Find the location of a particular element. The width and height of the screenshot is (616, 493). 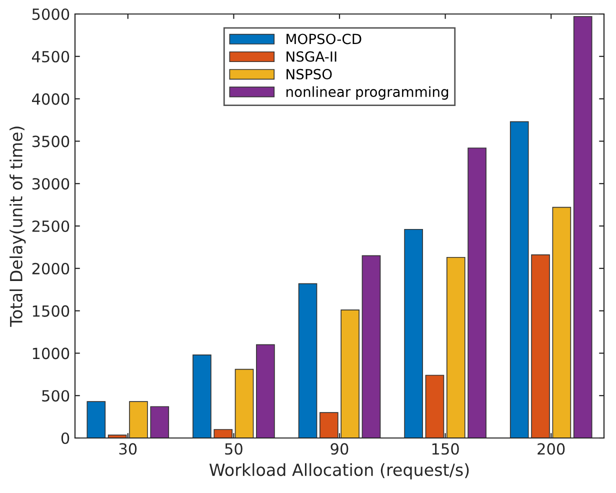

x-tick-label: 50 is located at coordinates (233, 449).